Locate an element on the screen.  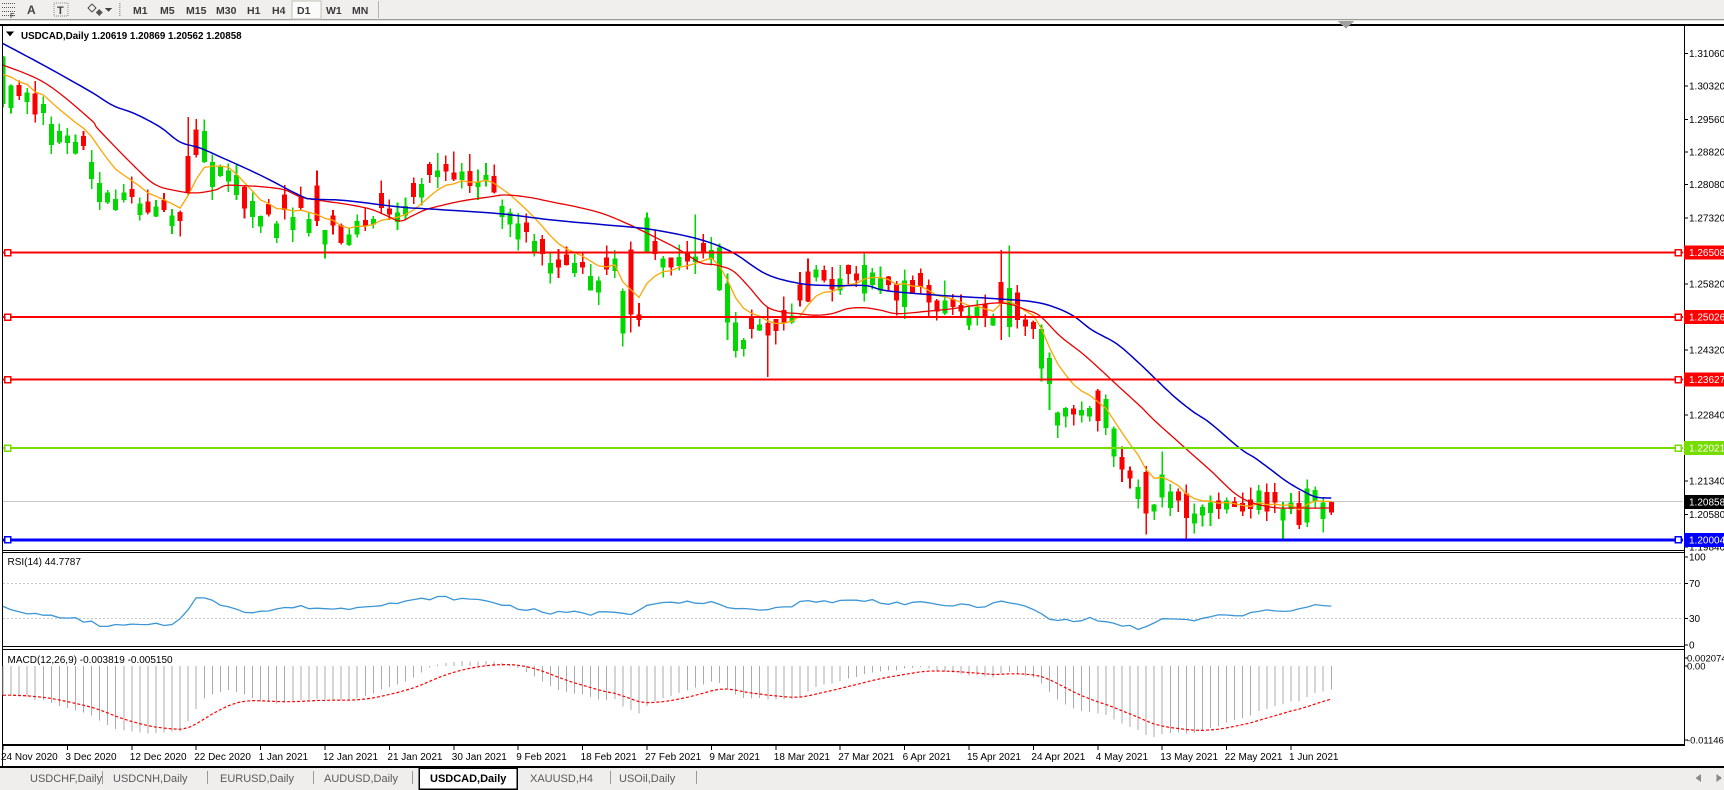
svg-text: 1.22021 is located at coordinates (1706, 449).